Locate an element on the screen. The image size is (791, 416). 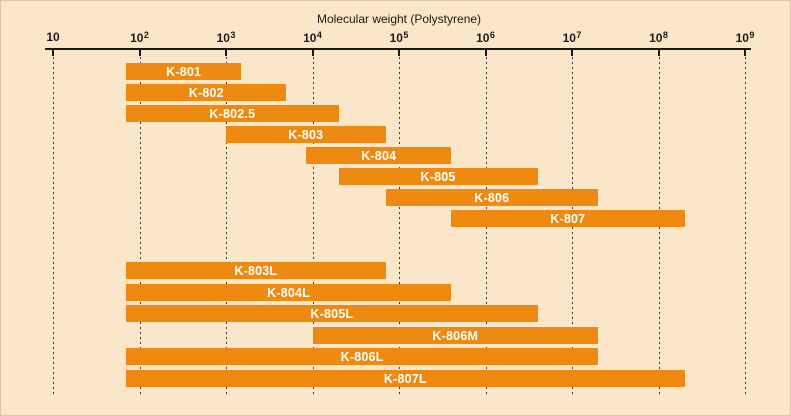
bar-label: K-802.5 is located at coordinates (232, 113).